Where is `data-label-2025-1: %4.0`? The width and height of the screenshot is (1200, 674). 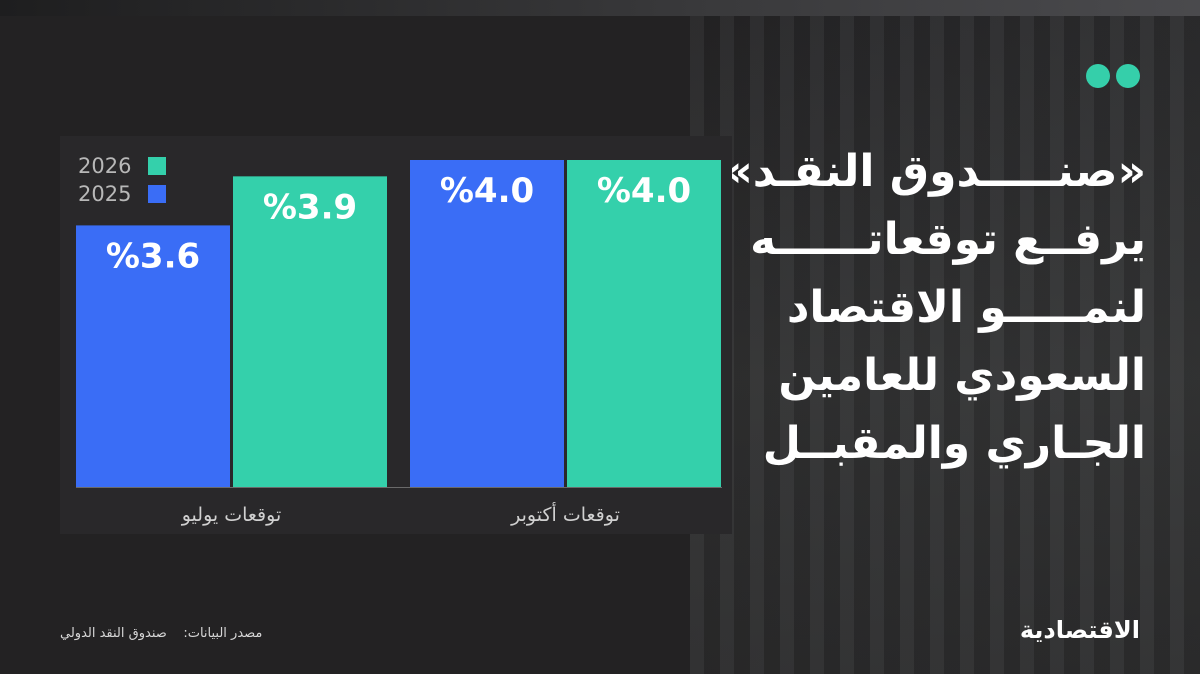 data-label-2025-1: %4.0 is located at coordinates (487, 191).